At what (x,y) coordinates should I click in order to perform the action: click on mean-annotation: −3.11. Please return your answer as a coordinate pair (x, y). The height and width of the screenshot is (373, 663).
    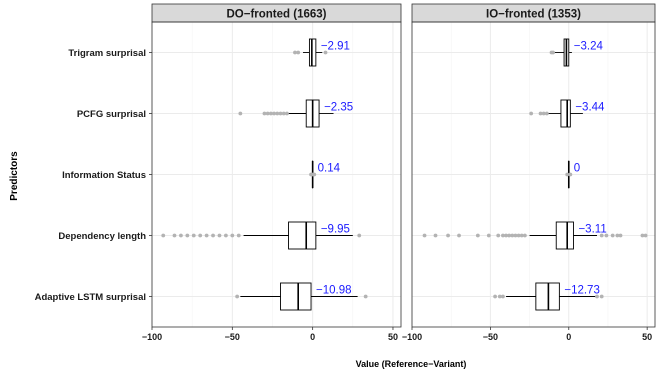
    Looking at the image, I should click on (592, 230).